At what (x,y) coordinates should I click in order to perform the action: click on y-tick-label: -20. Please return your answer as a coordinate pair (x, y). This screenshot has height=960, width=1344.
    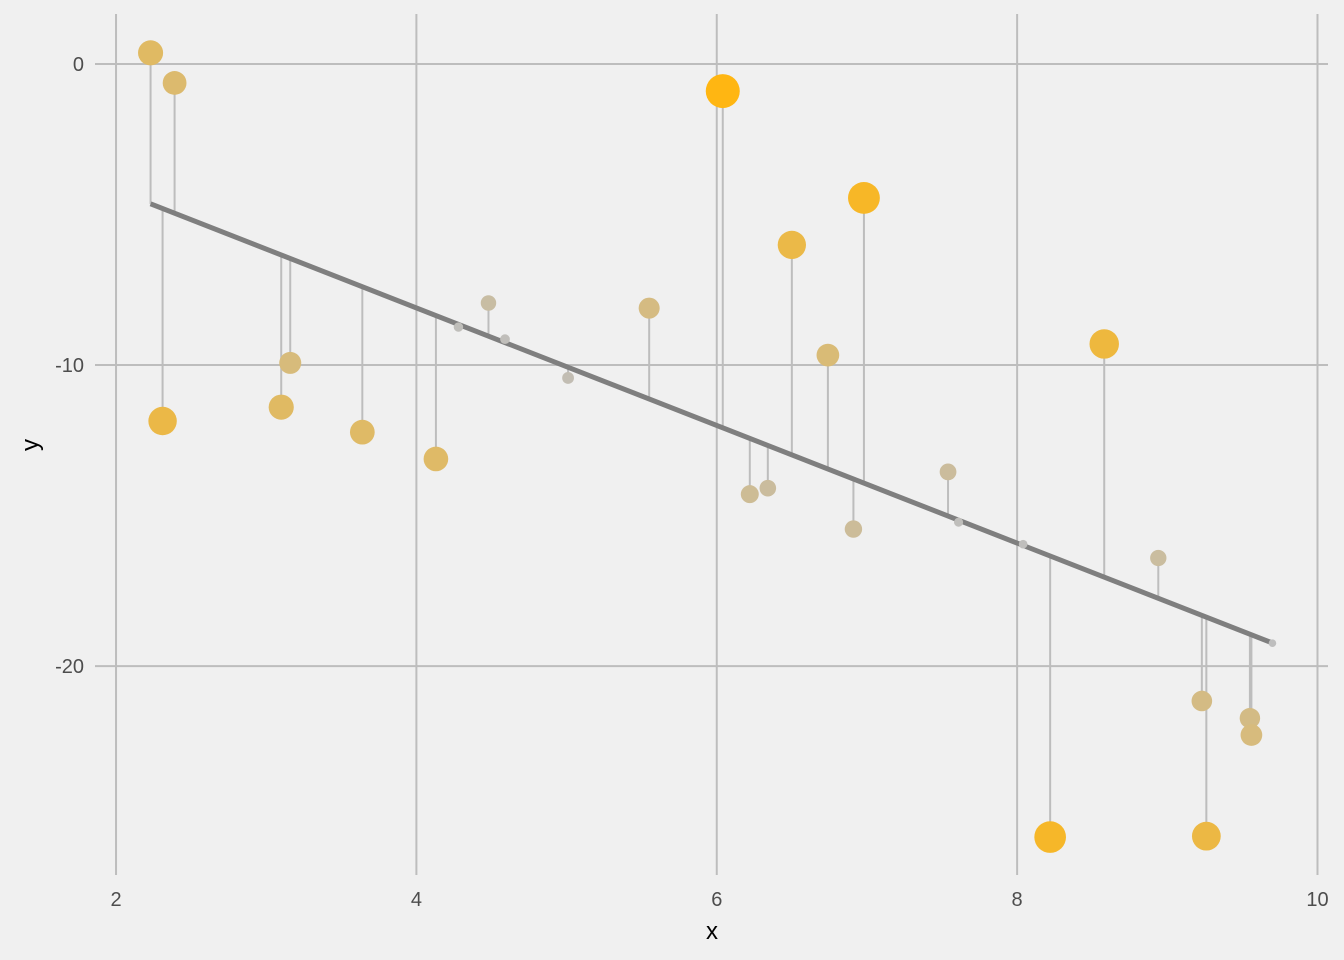
    Looking at the image, I should click on (69, 667).